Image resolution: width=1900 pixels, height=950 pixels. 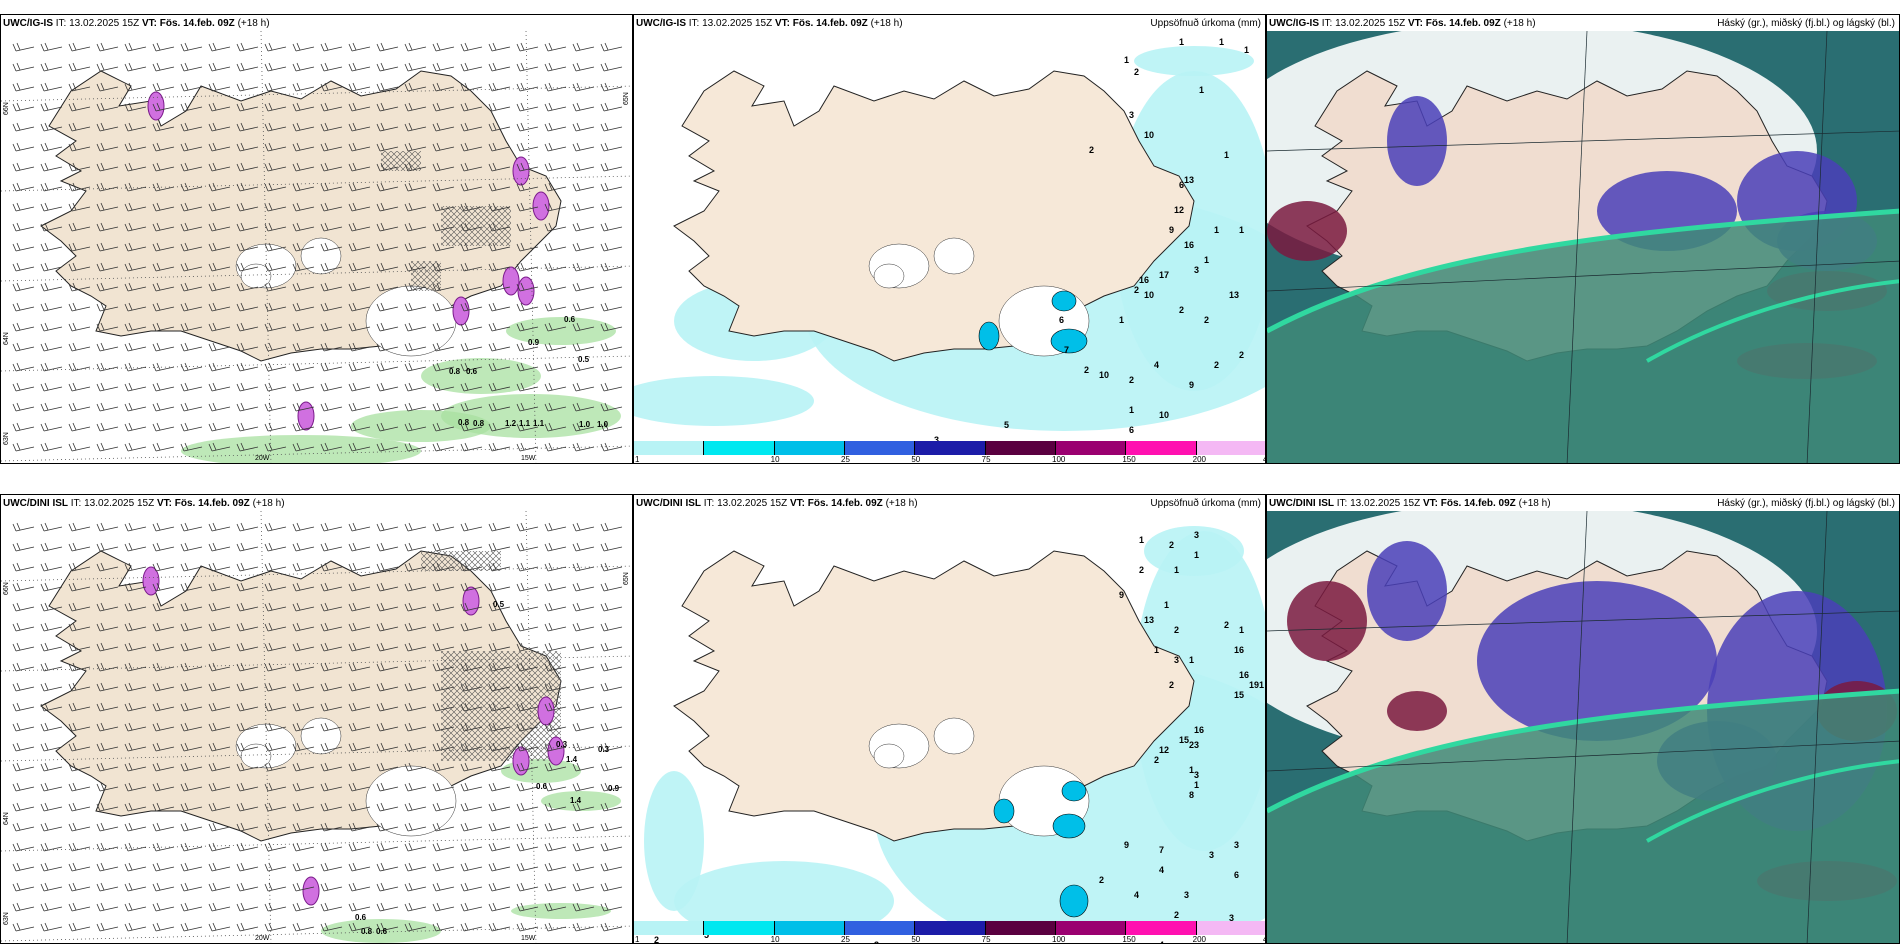 What do you see at coordinates (1059, 459) in the screenshot?
I see `colorbar-tick: 100` at bounding box center [1059, 459].